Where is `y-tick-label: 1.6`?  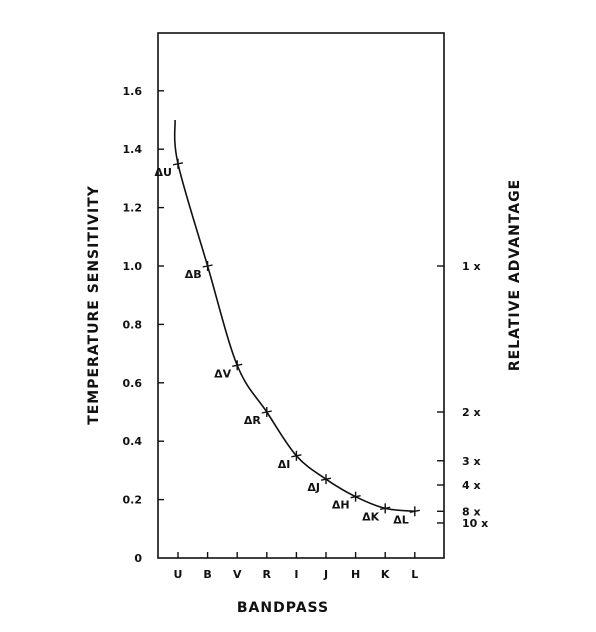 y-tick-label: 1.6 is located at coordinates (133, 91).